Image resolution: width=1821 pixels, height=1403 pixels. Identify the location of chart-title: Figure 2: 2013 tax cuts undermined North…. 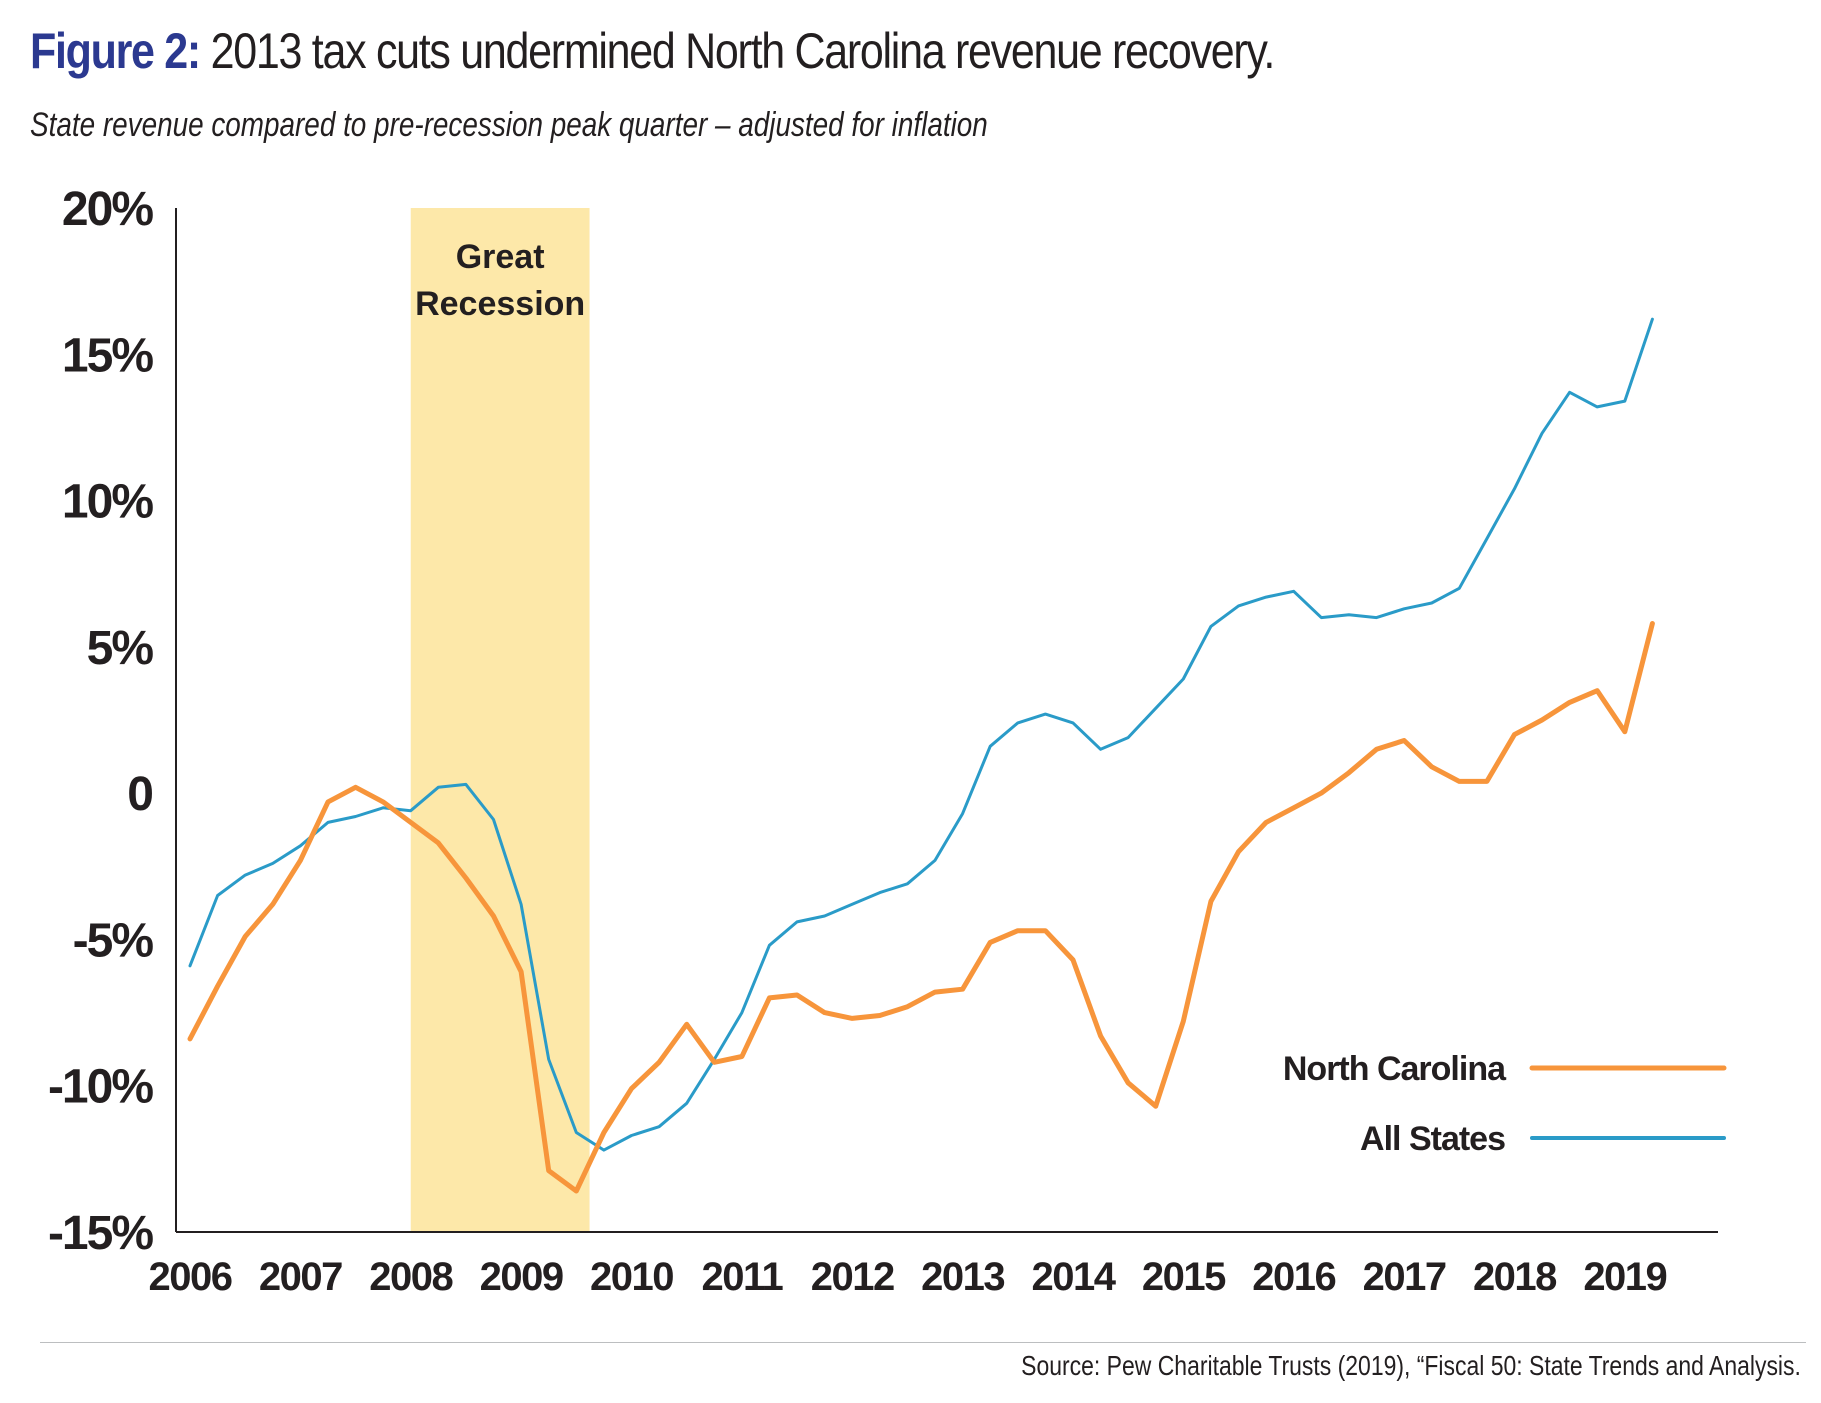
(653, 51).